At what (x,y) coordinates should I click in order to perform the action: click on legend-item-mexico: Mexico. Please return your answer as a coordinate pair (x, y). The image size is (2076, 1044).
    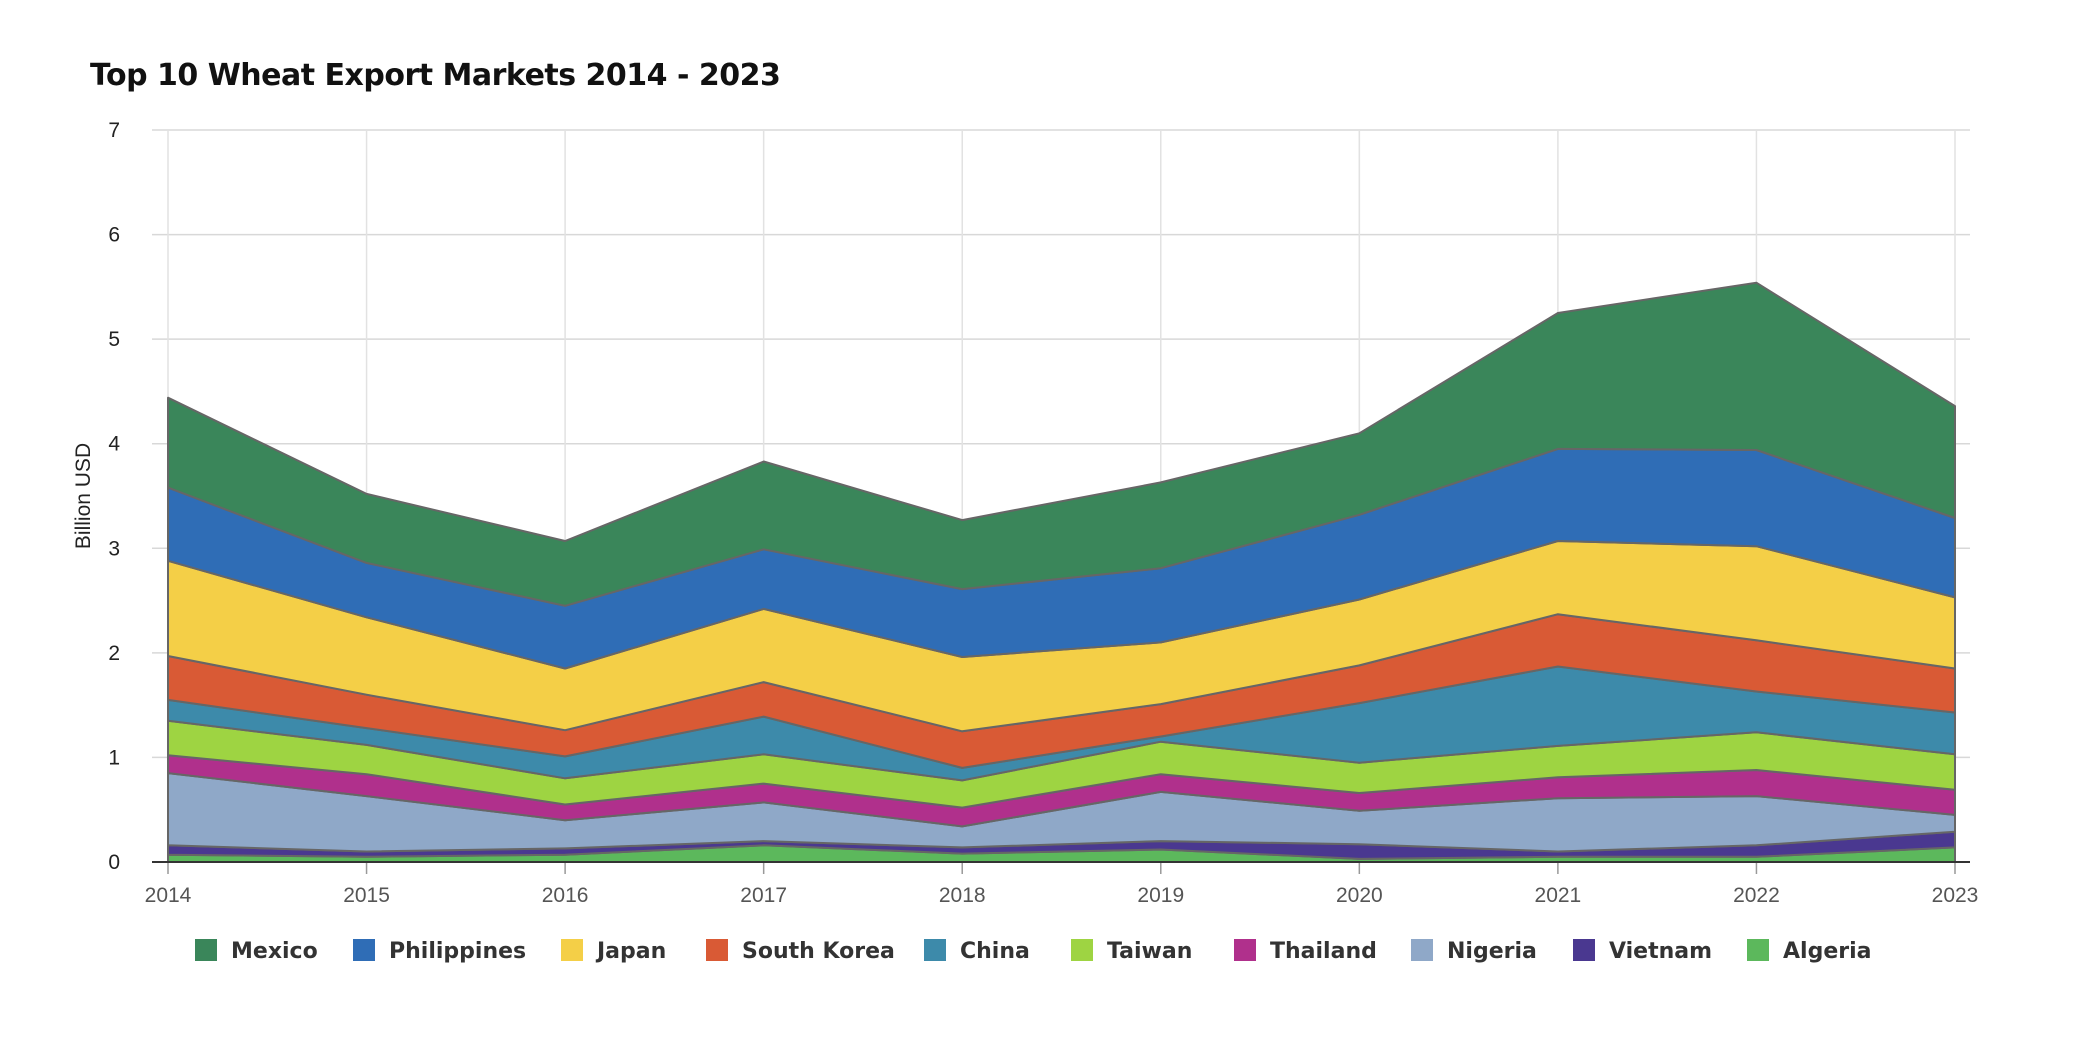
    Looking at the image, I should click on (256, 951).